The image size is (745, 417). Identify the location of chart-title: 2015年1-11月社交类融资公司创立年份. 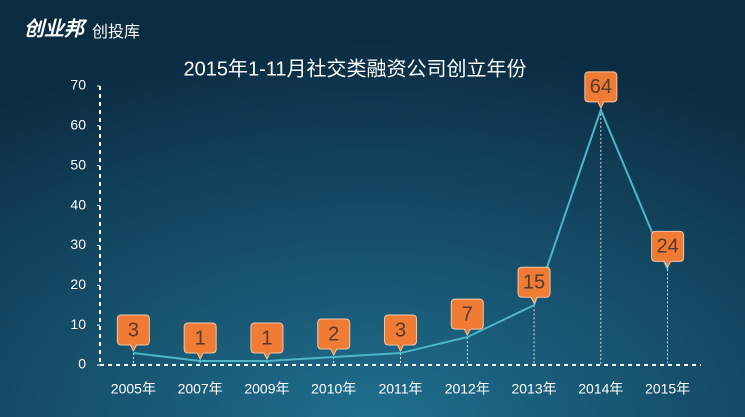
(354, 68).